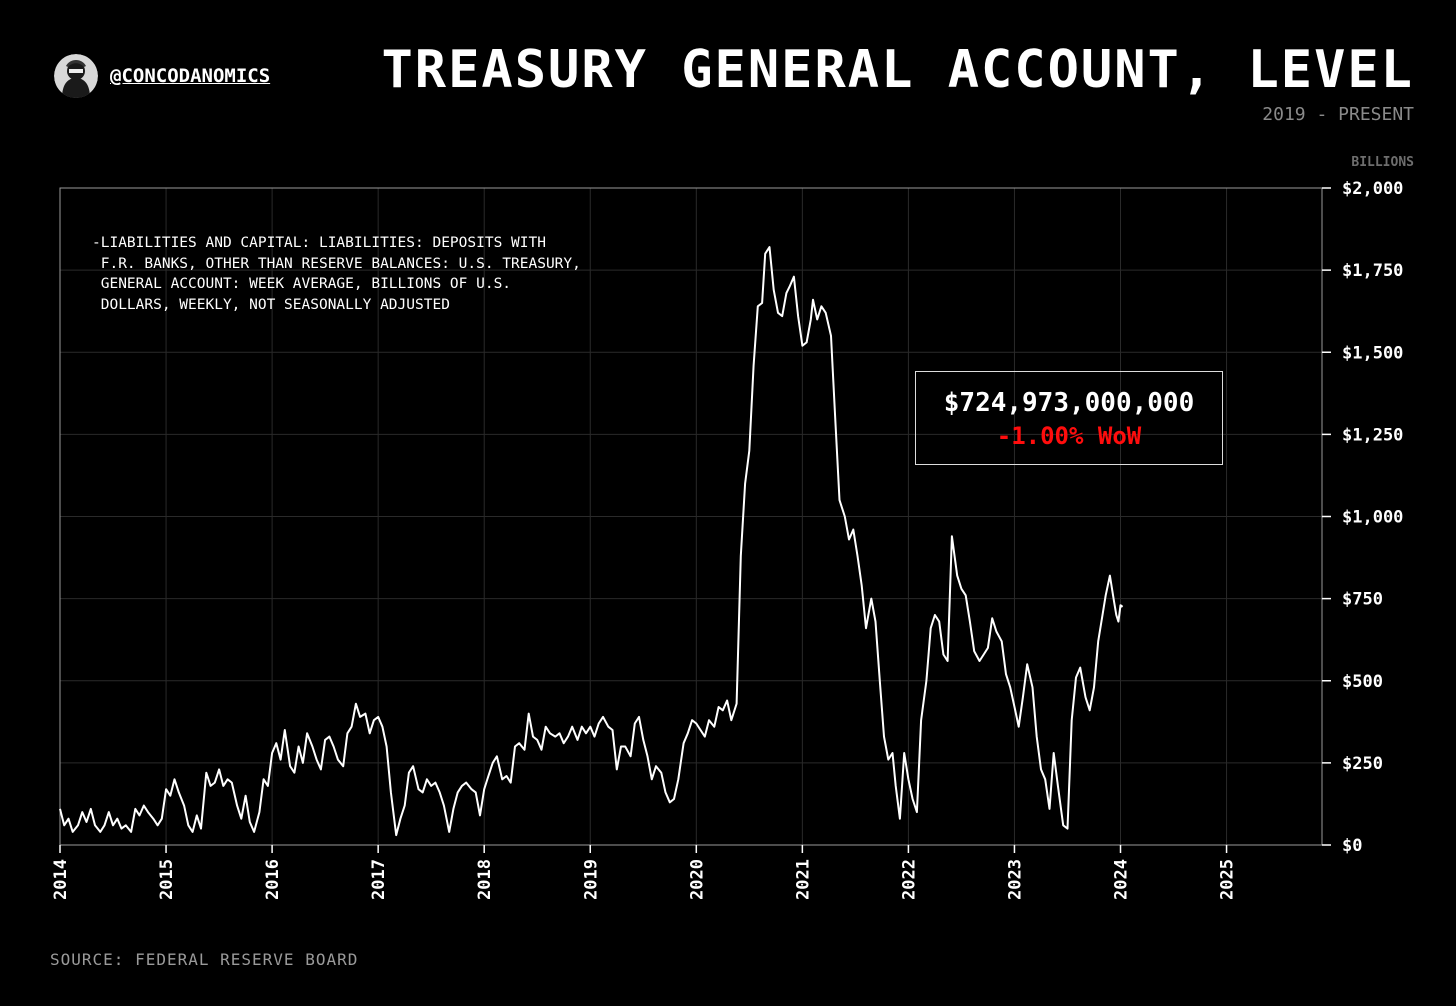 This screenshot has width=1456, height=1006. Describe the element at coordinates (1372, 189) in the screenshot. I see `y-tick-label: $2,000` at that location.